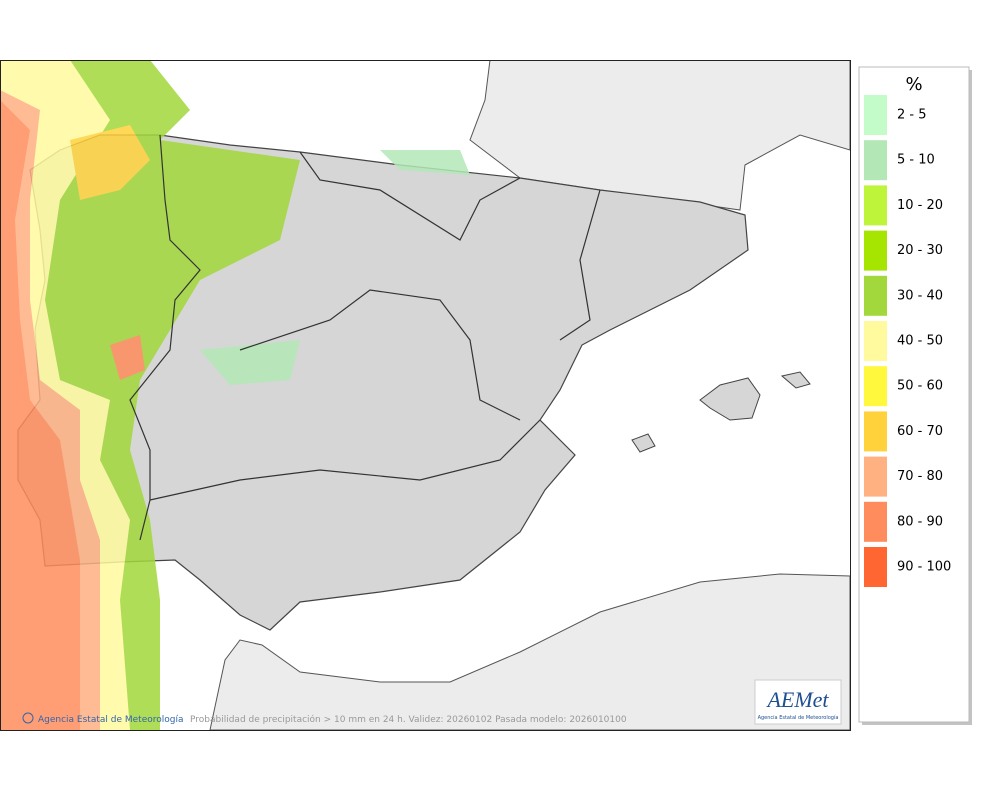  What do you see at coordinates (913, 84) in the screenshot?
I see `legend-title: %` at bounding box center [913, 84].